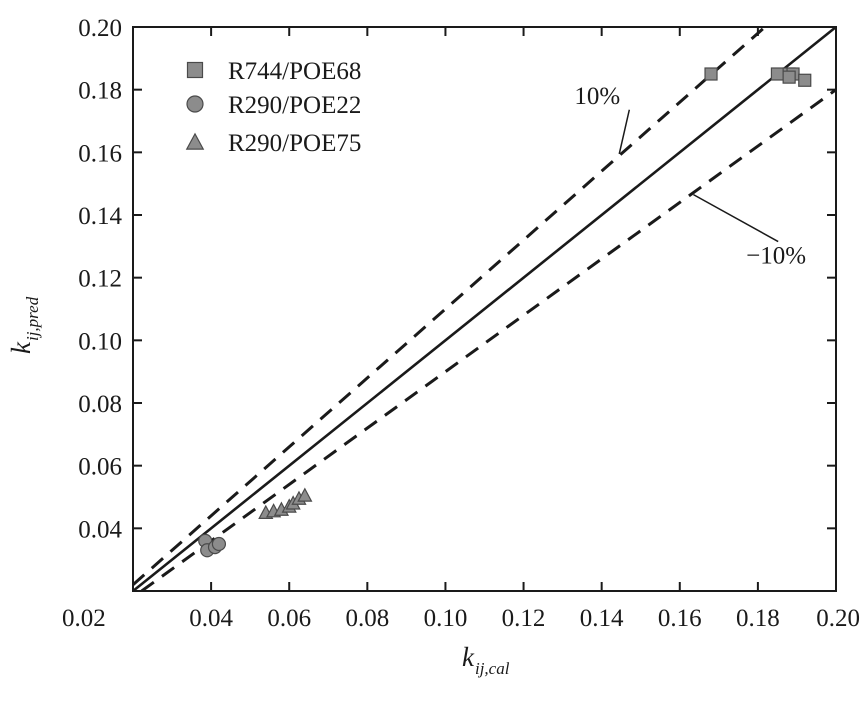 The height and width of the screenshot is (703, 861). I want to click on legend-label: R290/POE22, so click(294, 105).